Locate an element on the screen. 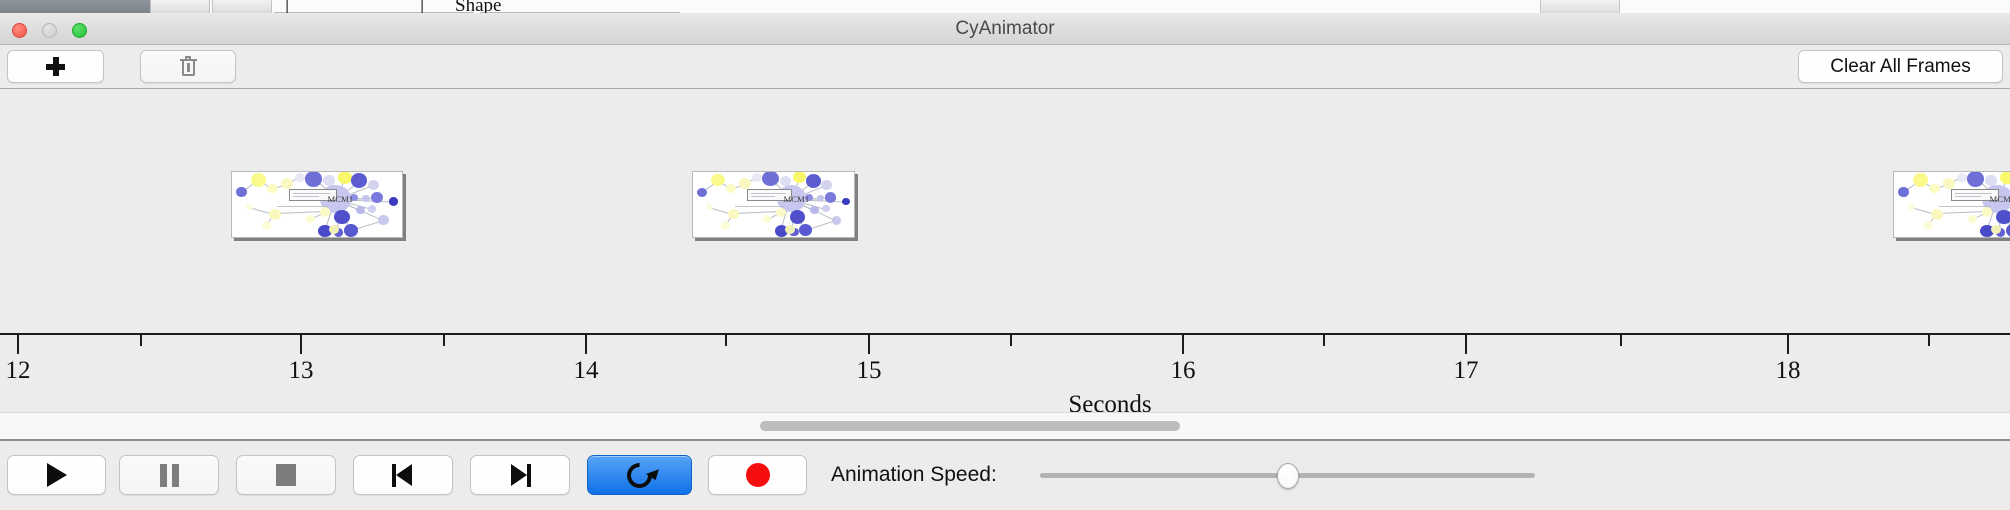 The width and height of the screenshot is (2010, 510). window-title-bar: CyAnimator is located at coordinates (1005, 29).